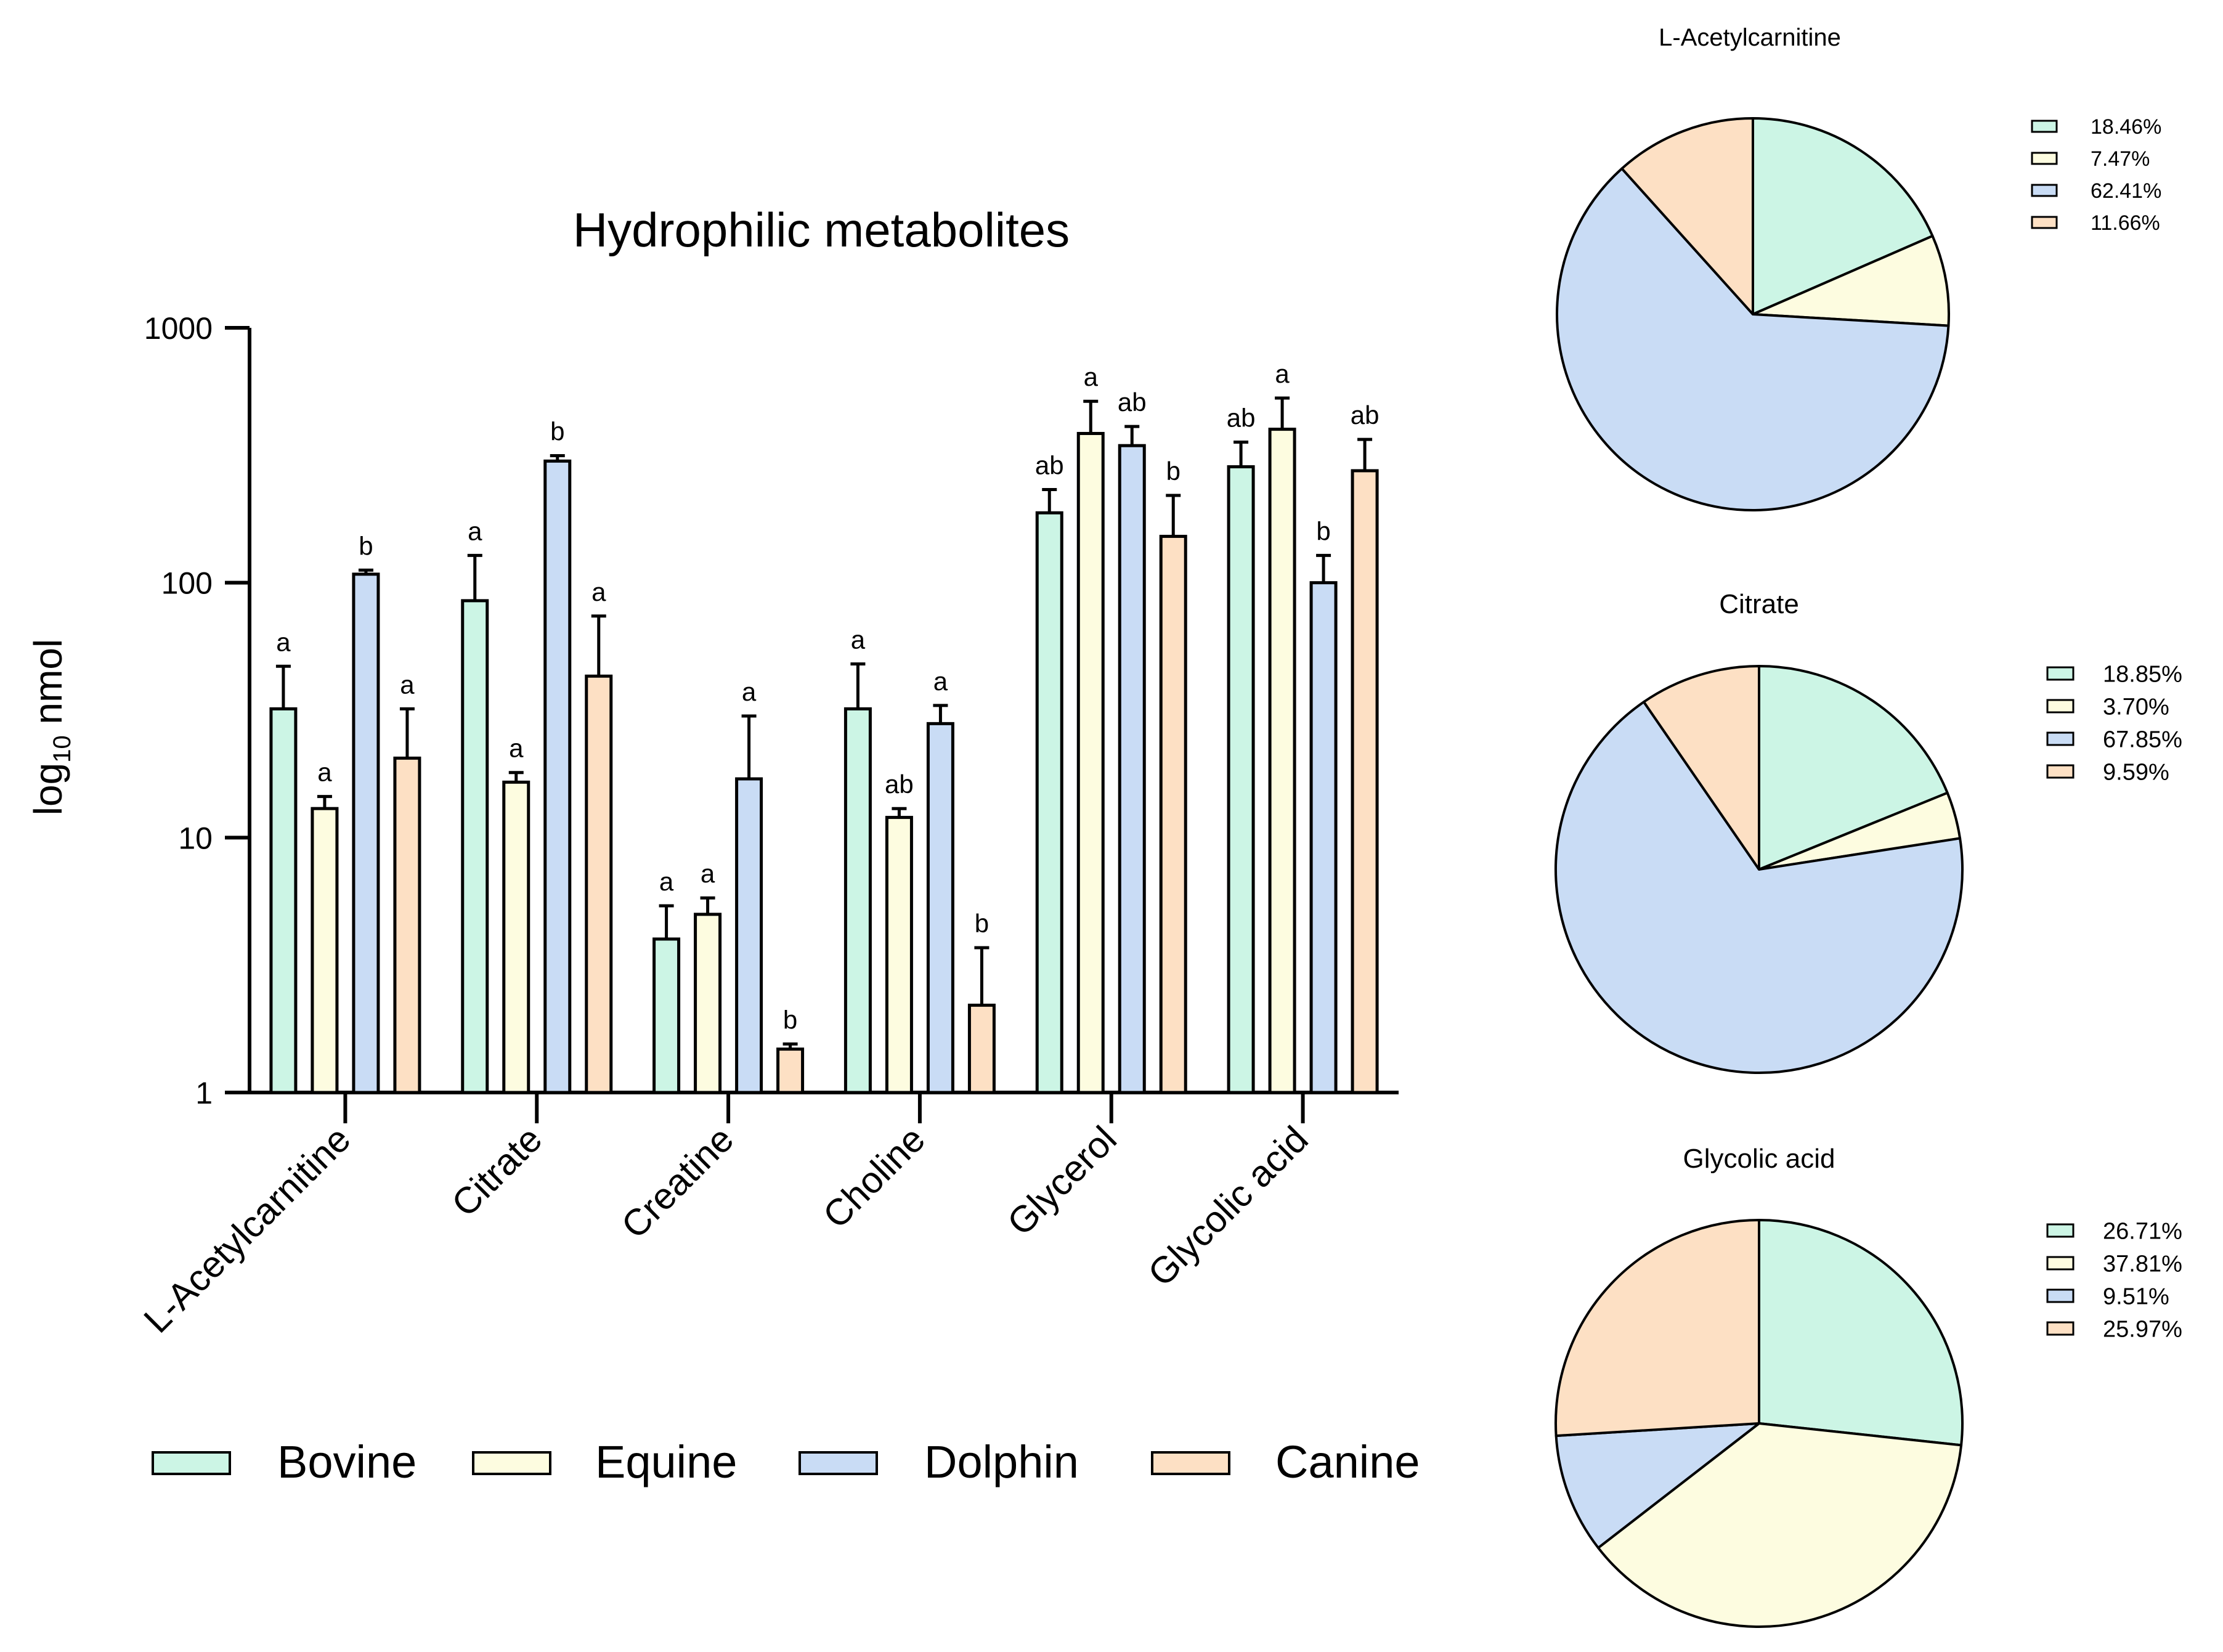  Describe the element at coordinates (2142, 675) in the screenshot. I see `pie-legend-label-citrate-bovine: 18.85%` at that location.